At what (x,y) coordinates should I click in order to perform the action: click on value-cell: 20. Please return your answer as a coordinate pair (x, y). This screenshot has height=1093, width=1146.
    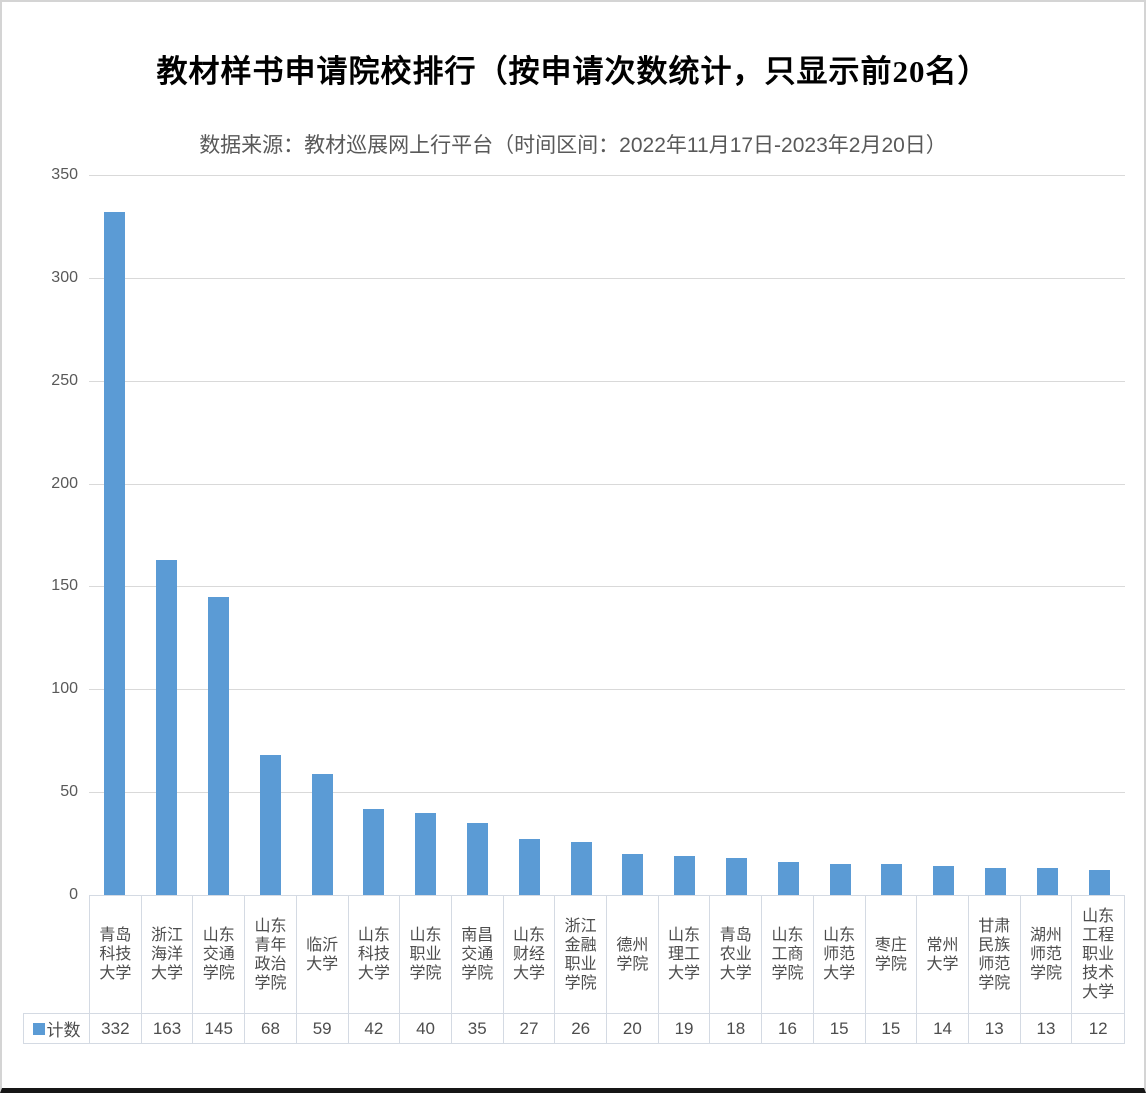
    Looking at the image, I should click on (633, 1028).